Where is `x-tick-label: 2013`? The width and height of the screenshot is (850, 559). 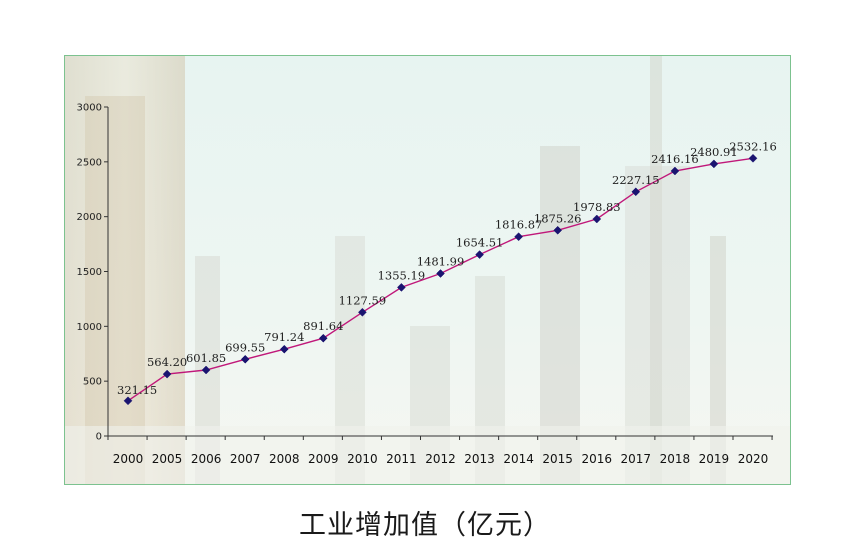 x-tick-label: 2013 is located at coordinates (479, 459).